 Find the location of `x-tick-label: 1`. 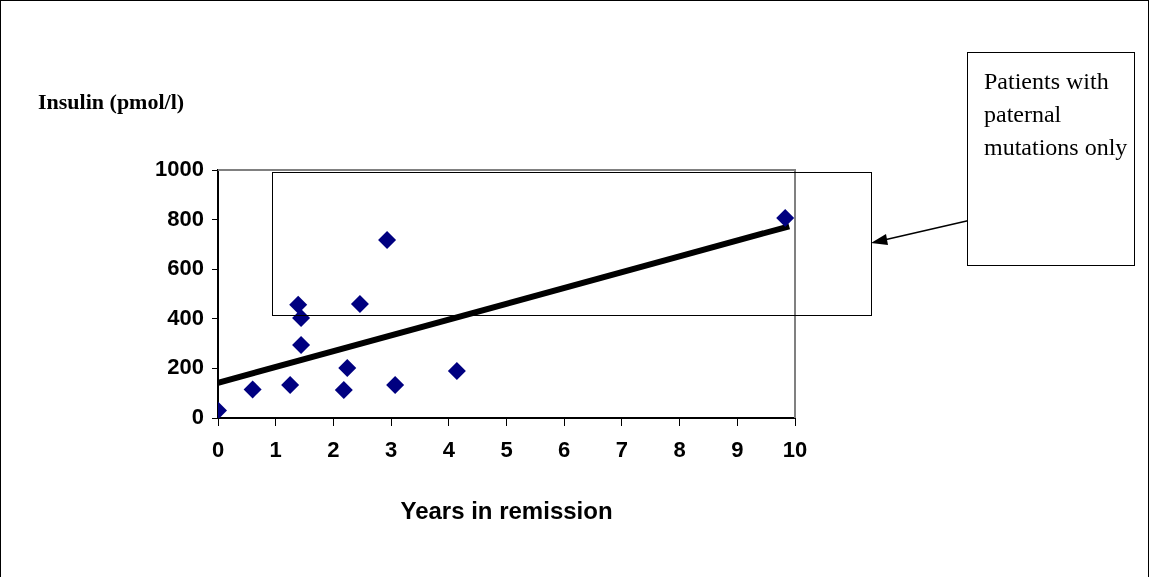

x-tick-label: 1 is located at coordinates (275, 450).